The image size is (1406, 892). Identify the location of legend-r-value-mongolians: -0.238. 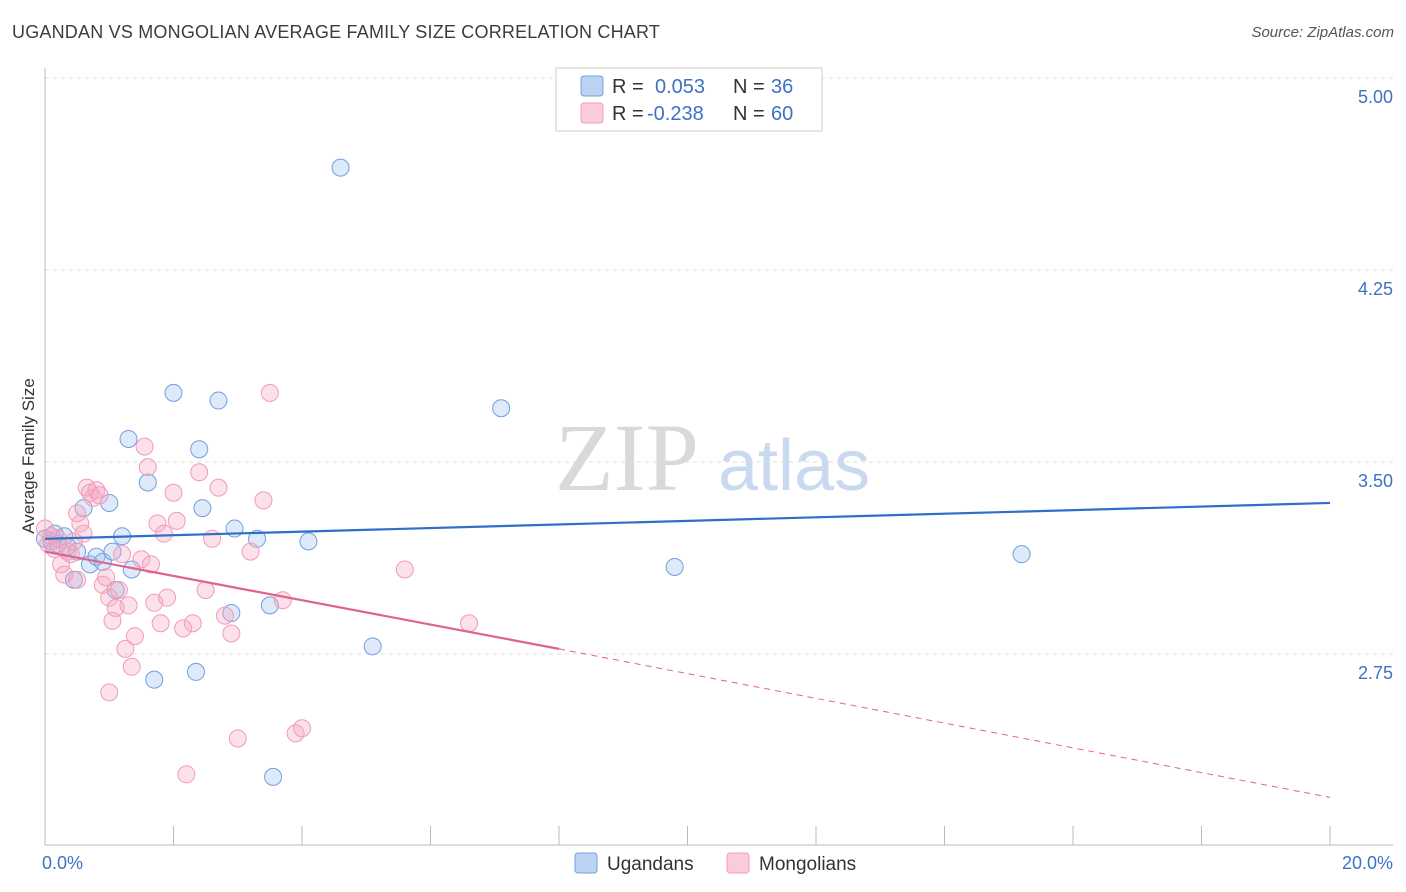
(675, 114).